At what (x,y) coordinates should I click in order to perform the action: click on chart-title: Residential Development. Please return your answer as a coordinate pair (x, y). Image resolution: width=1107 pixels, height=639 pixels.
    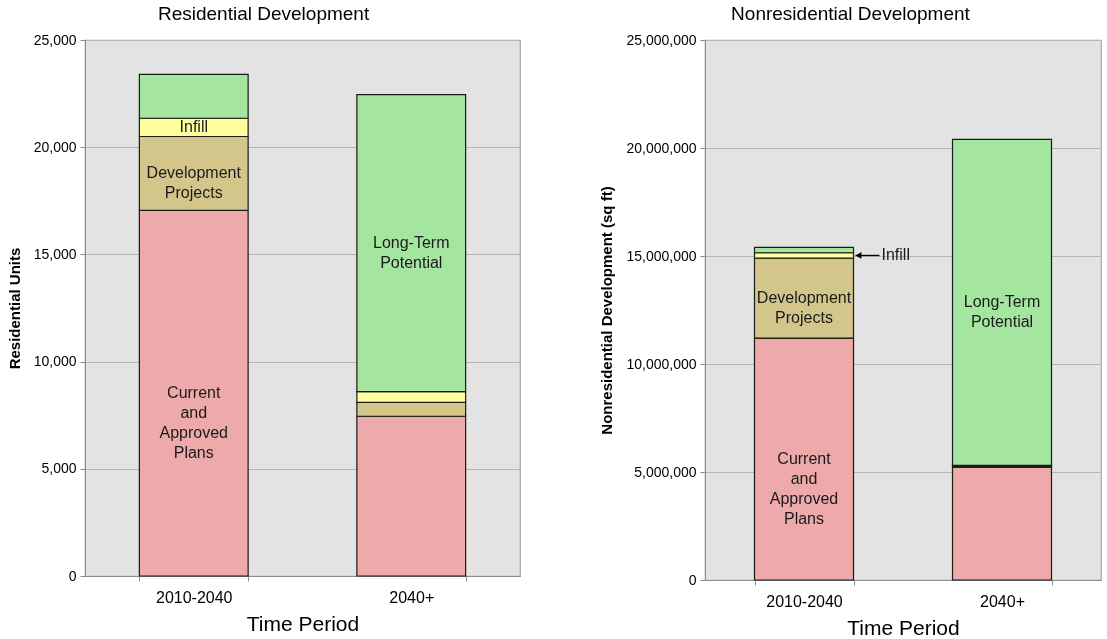
    Looking at the image, I should click on (263, 13).